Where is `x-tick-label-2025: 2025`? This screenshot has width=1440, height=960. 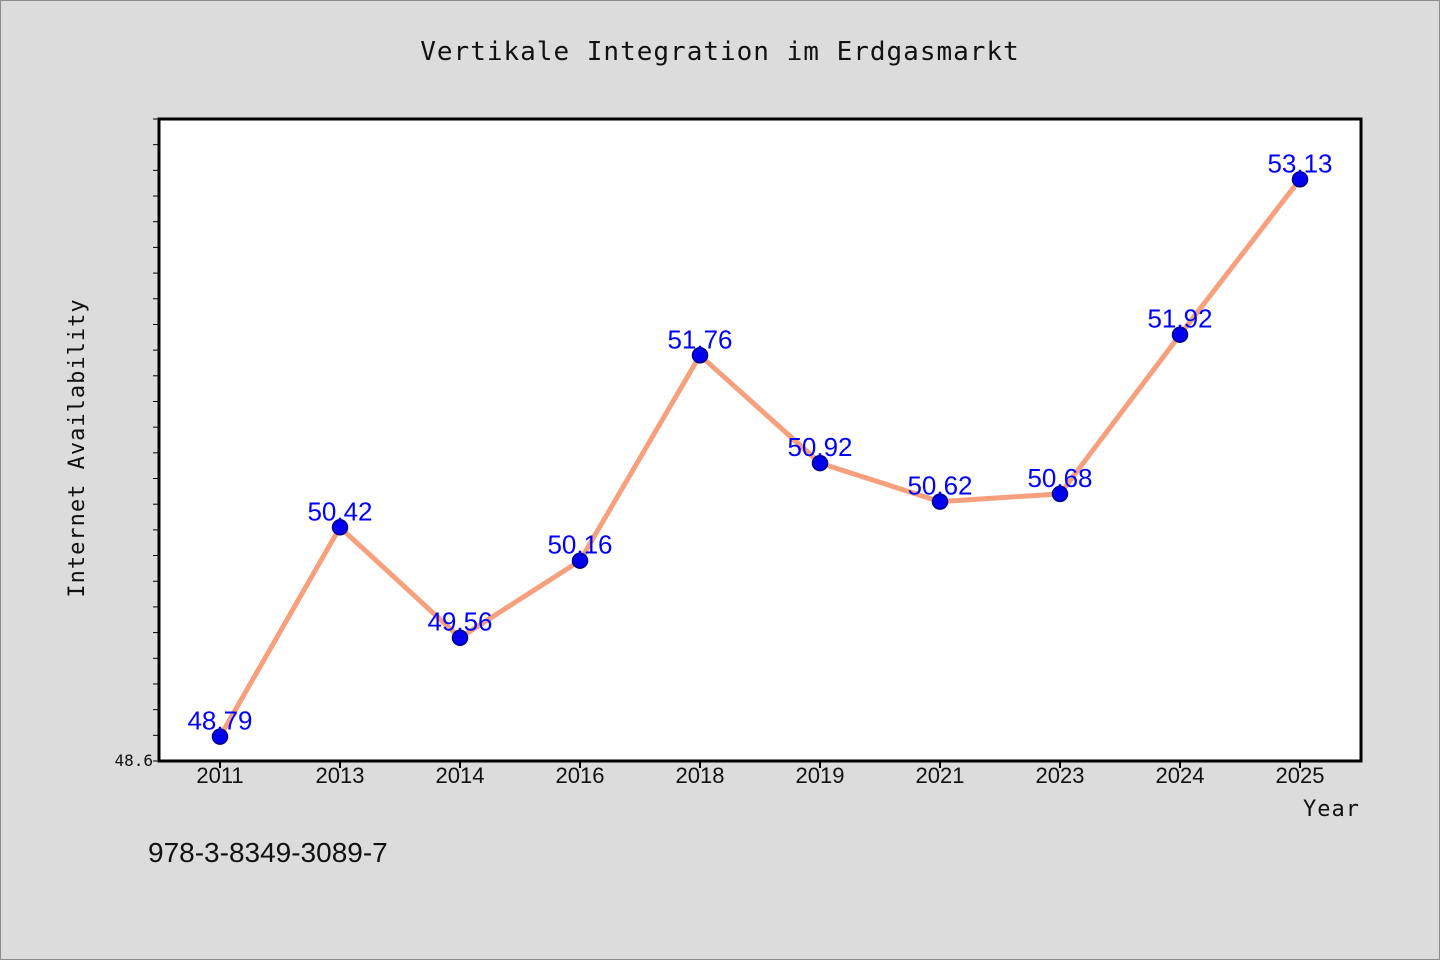 x-tick-label-2025: 2025 is located at coordinates (1300, 775).